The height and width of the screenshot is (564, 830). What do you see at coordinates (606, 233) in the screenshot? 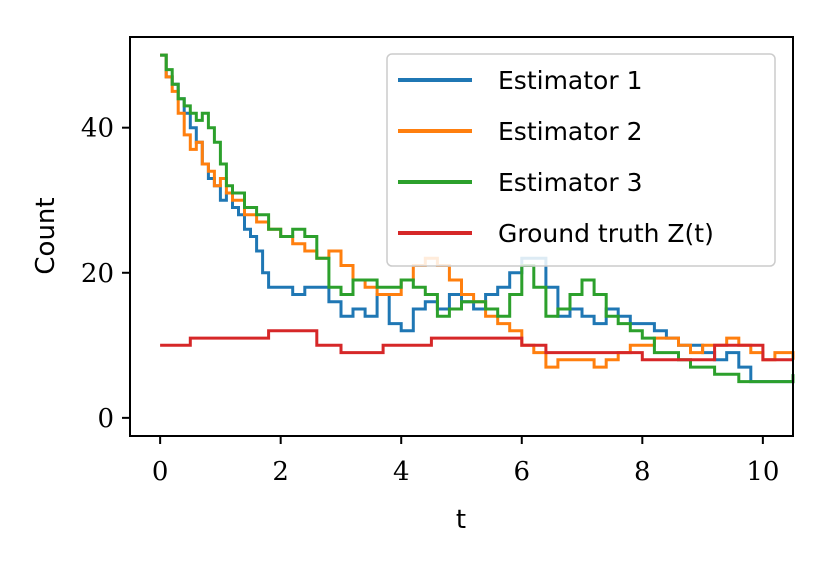
I see `legend-label-4: Ground truth Z(t)` at bounding box center [606, 233].